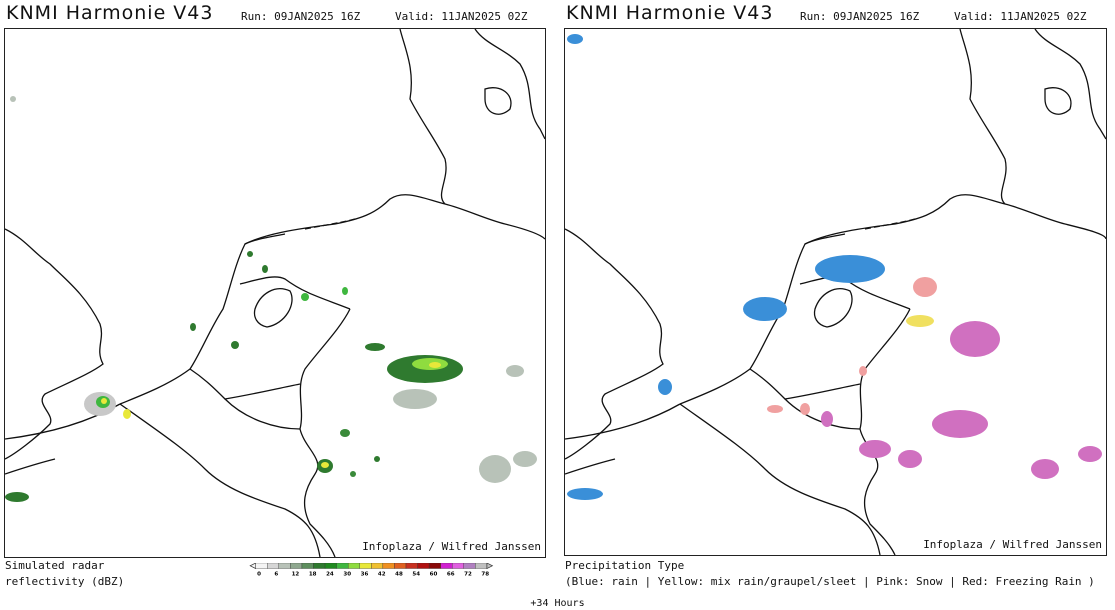 The width and height of the screenshot is (1115, 610). I want to click on colorbar-tick-label: 78, so click(485, 574).